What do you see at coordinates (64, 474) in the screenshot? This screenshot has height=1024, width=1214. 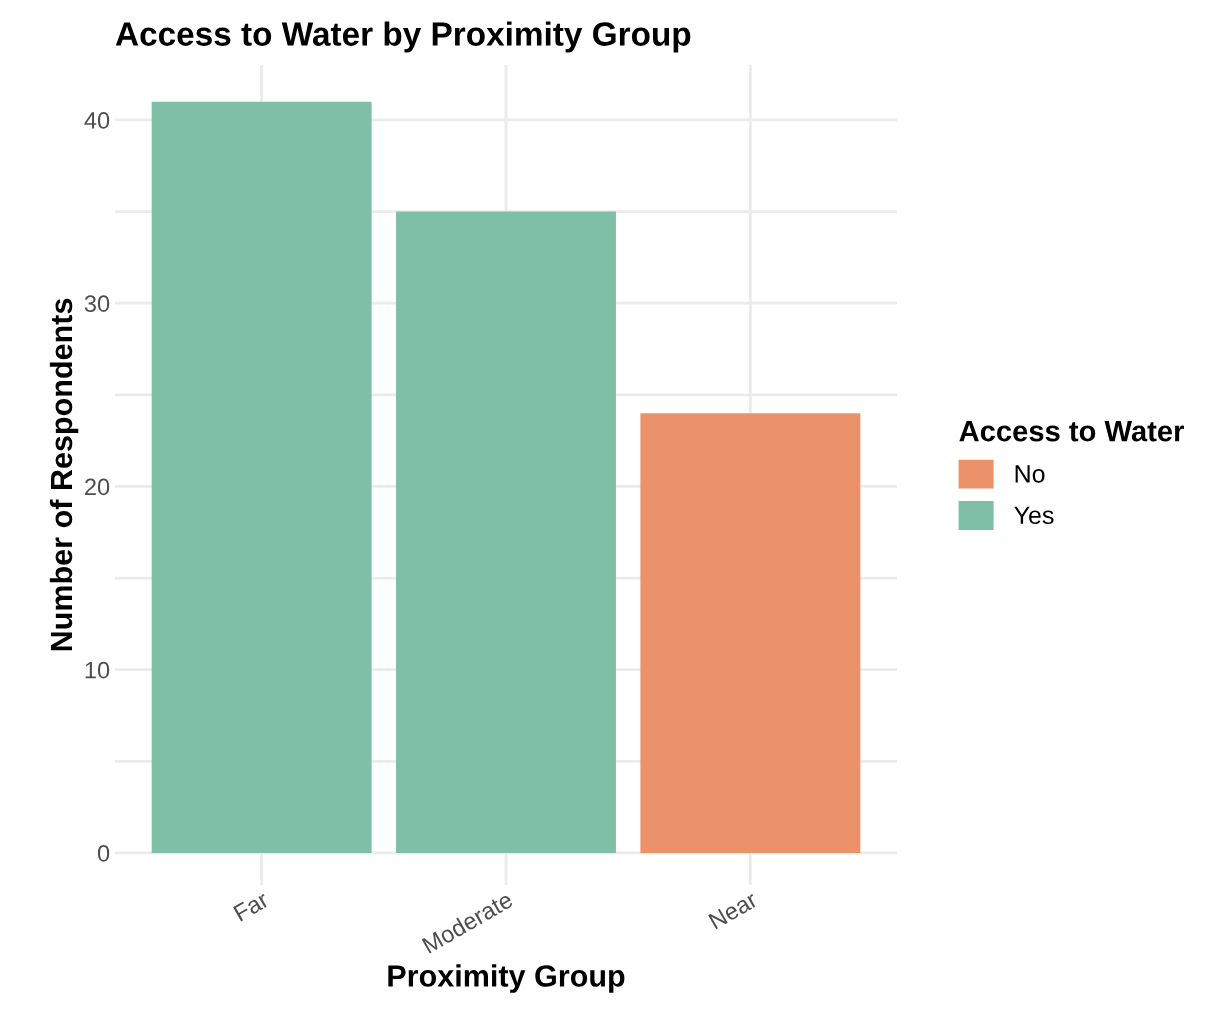 I see `y-axis-title: Number of Respondents` at bounding box center [64, 474].